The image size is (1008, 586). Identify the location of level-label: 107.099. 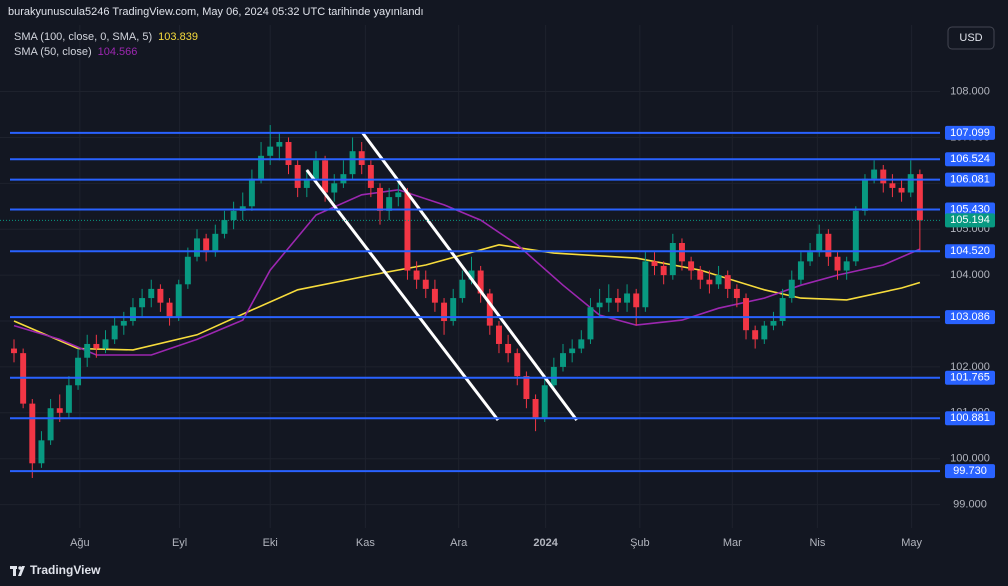
(970, 133).